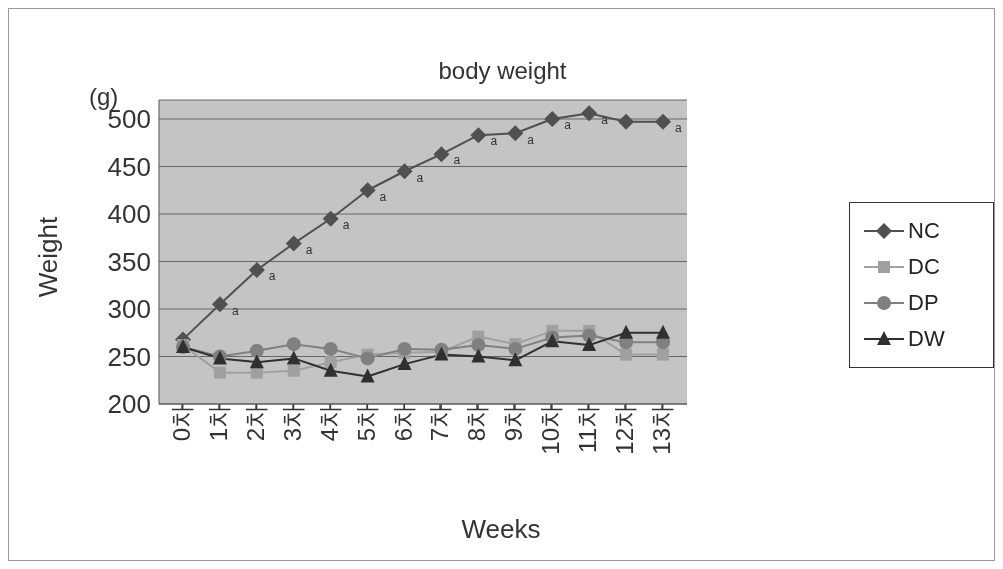  What do you see at coordinates (501, 529) in the screenshot?
I see `x-axis-title: Weeks` at bounding box center [501, 529].